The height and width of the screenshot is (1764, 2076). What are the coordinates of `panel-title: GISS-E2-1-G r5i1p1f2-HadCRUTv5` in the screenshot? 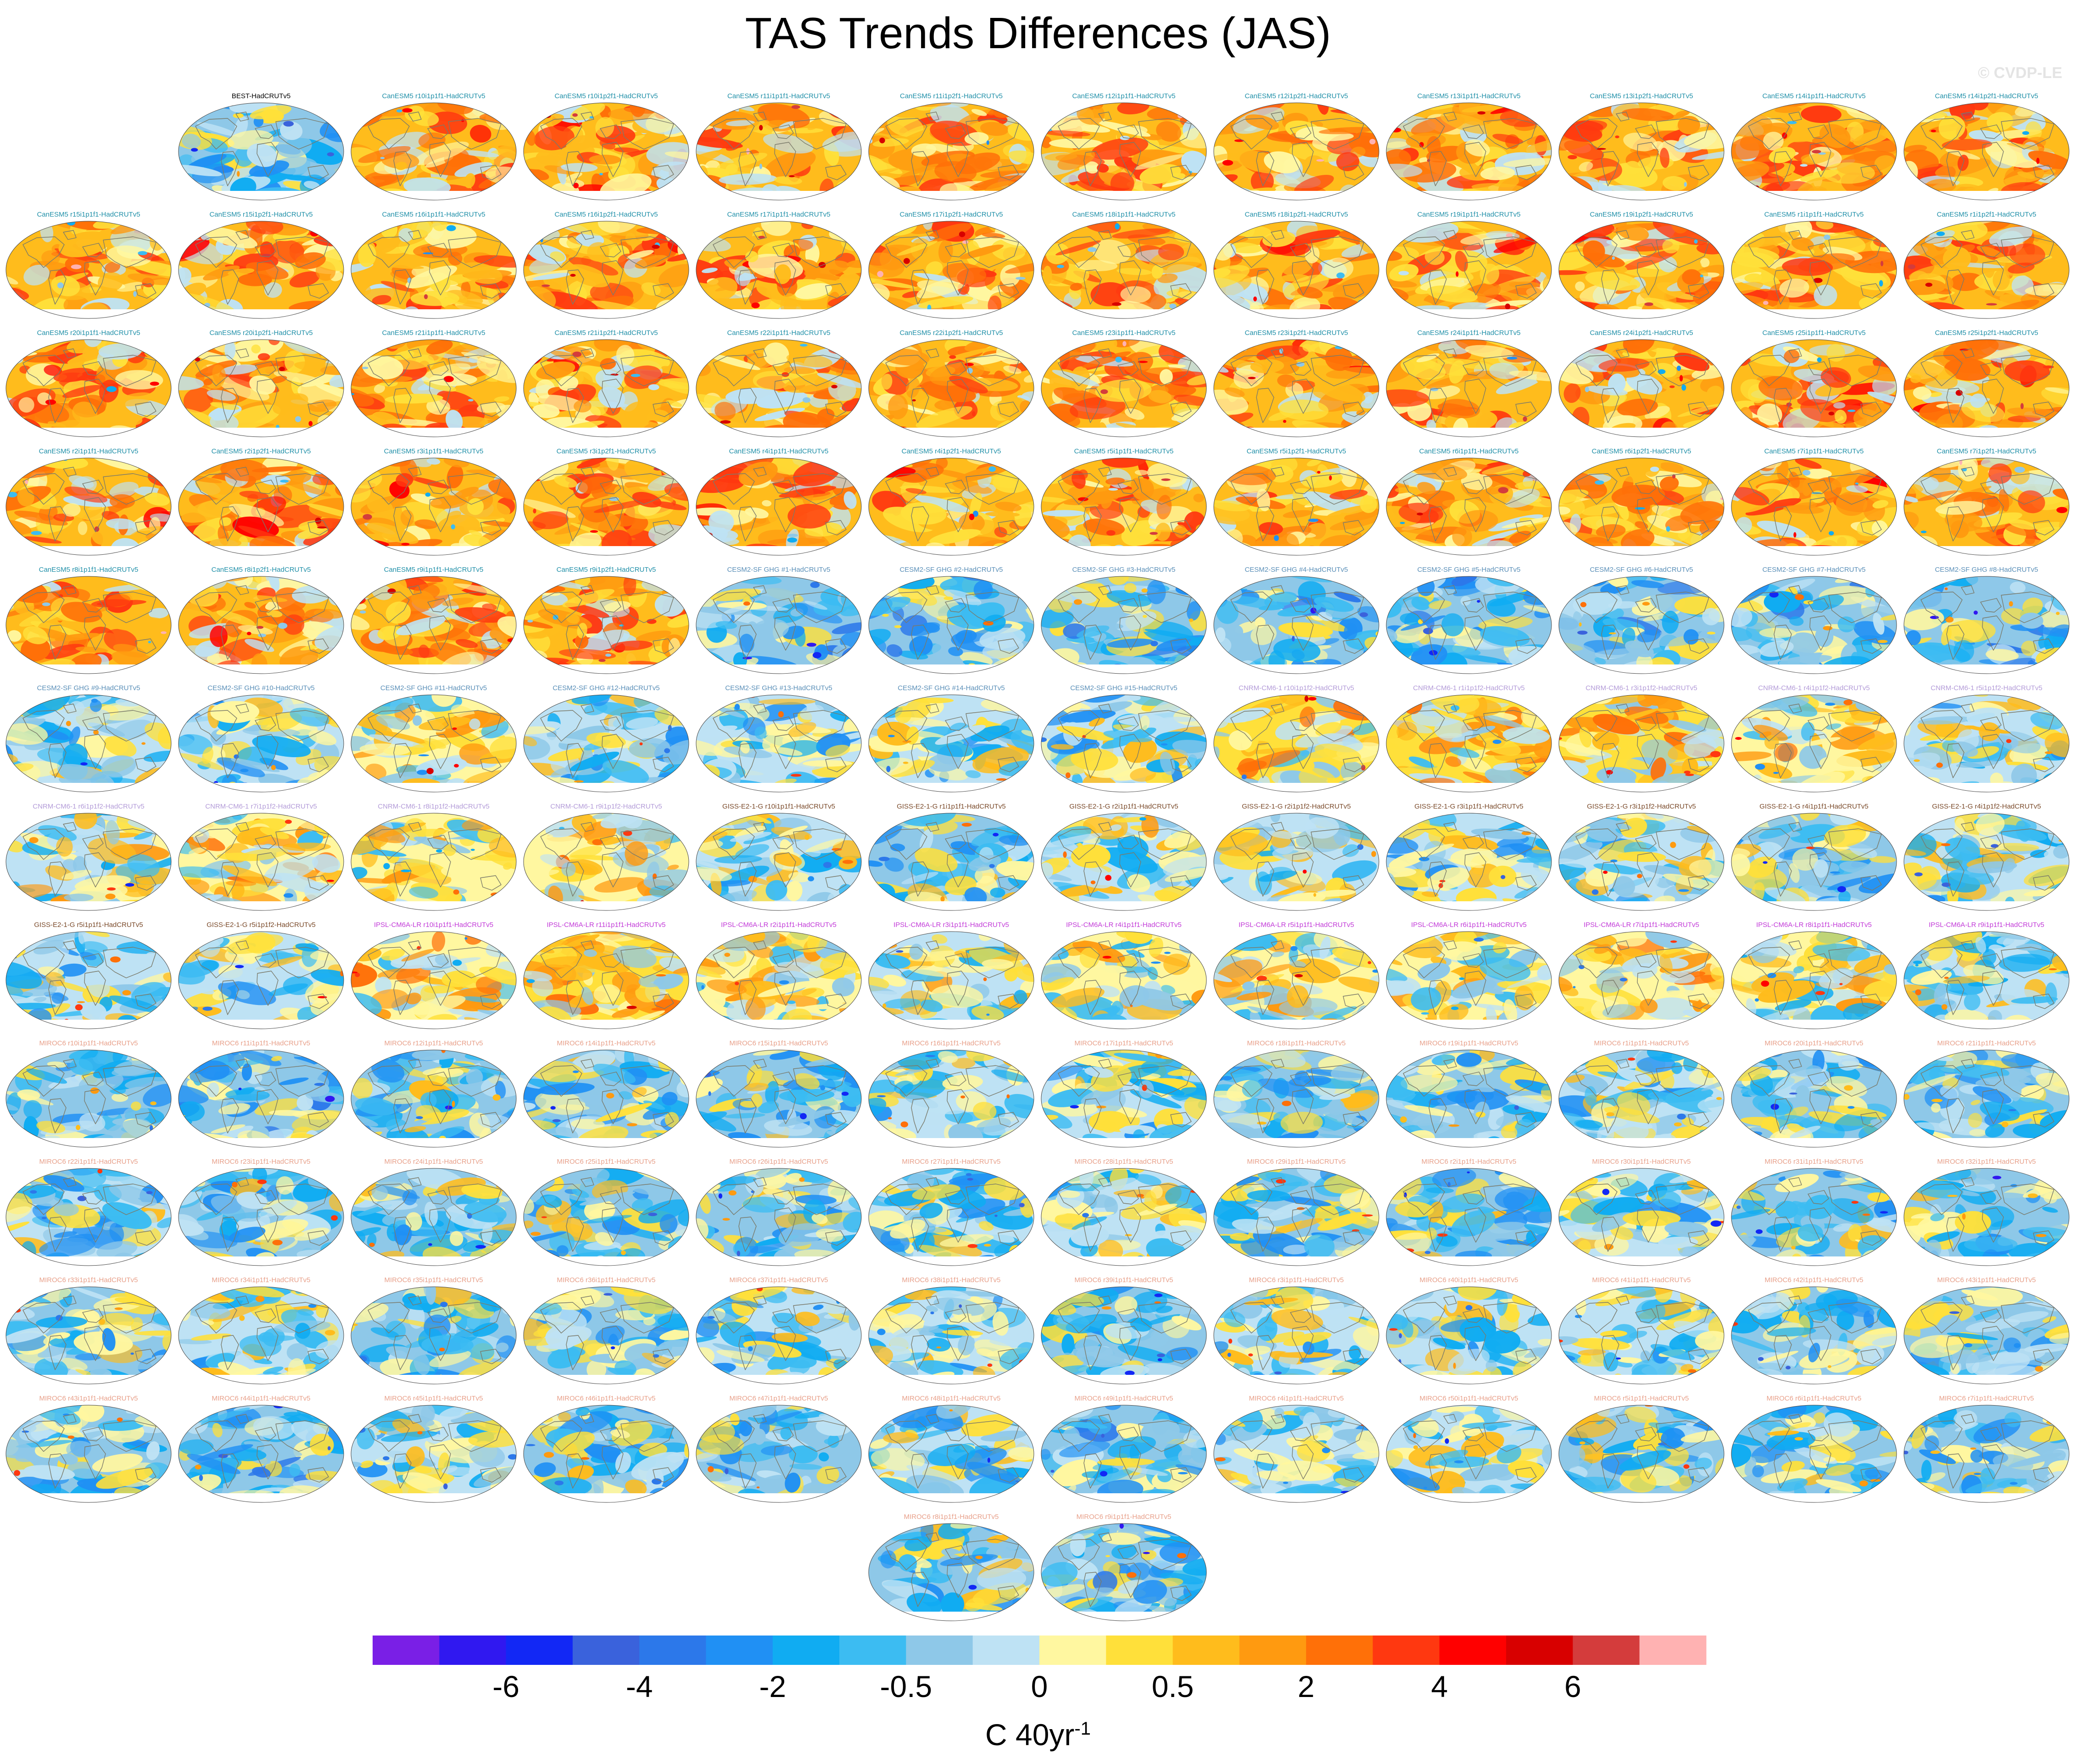 It's located at (261, 925).